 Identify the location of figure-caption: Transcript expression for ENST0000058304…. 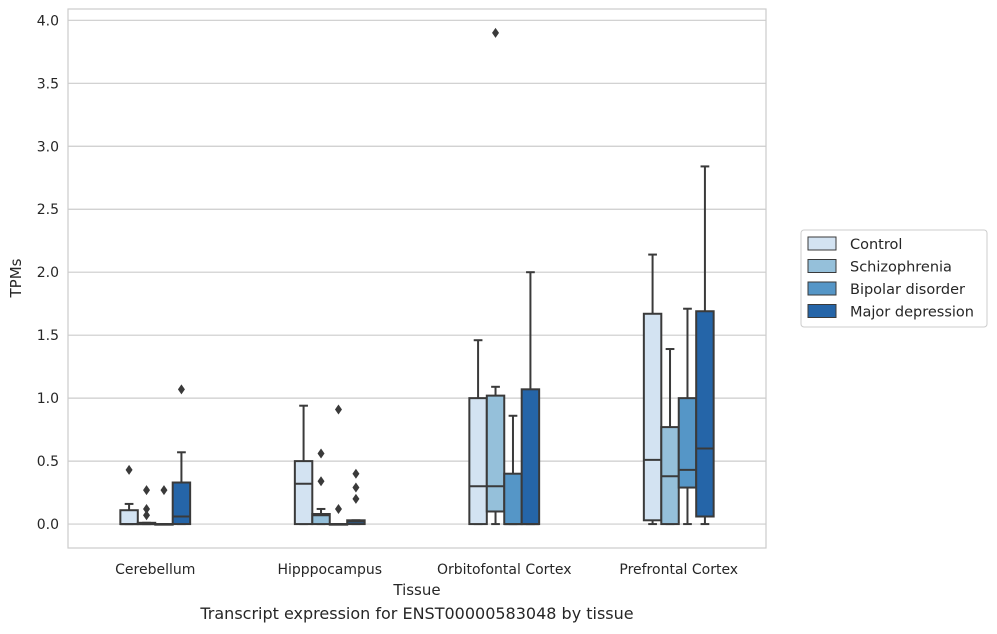
(417, 613).